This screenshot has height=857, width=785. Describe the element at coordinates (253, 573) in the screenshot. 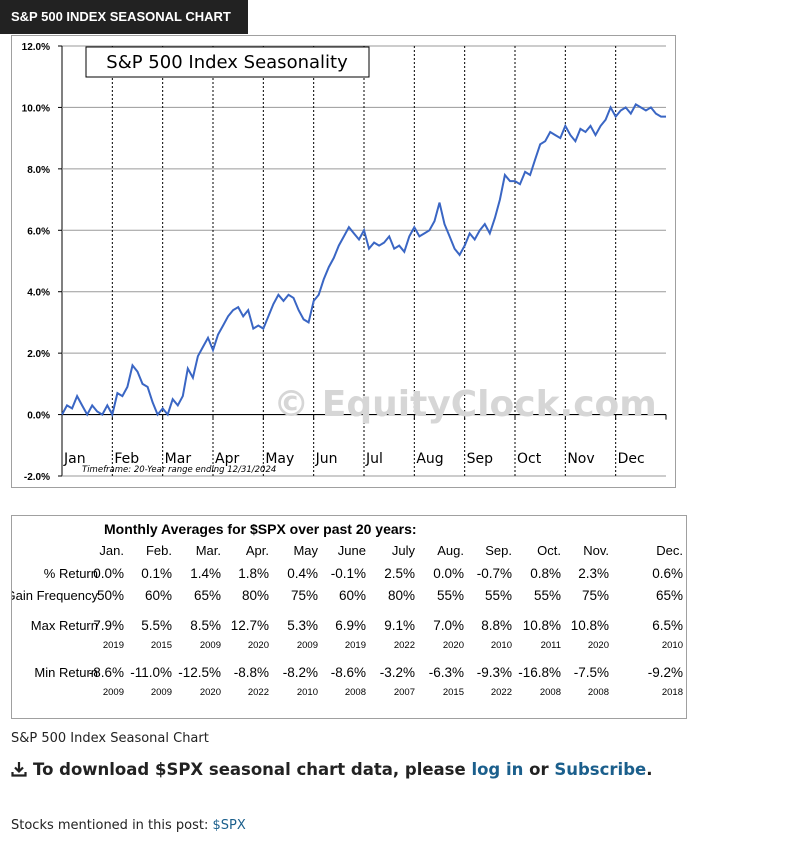

I see `return-cell: 1.8%` at that location.